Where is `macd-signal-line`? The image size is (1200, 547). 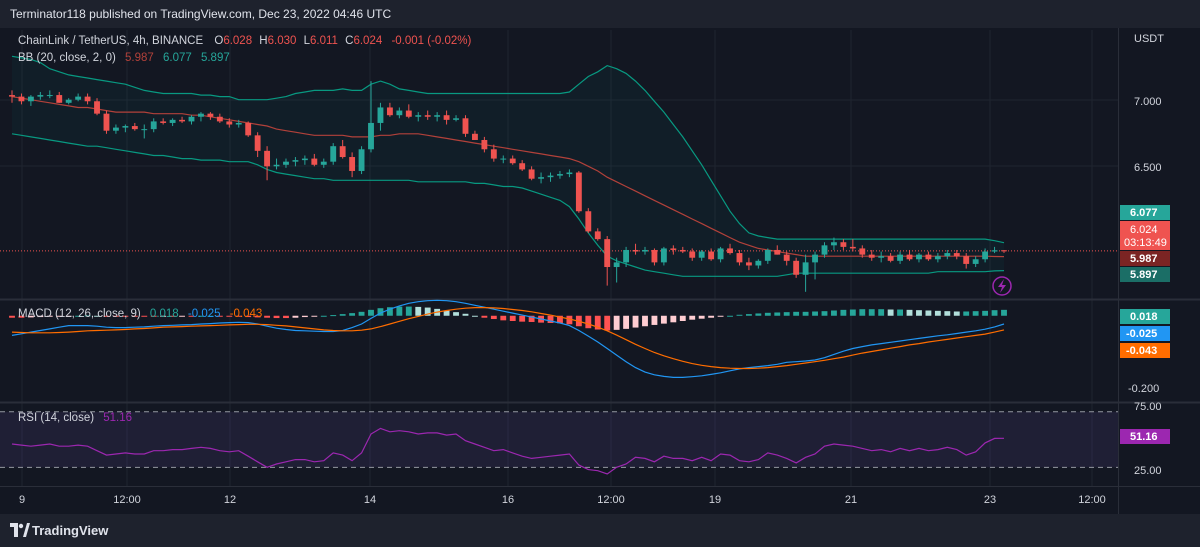 macd-signal-line is located at coordinates (508, 338).